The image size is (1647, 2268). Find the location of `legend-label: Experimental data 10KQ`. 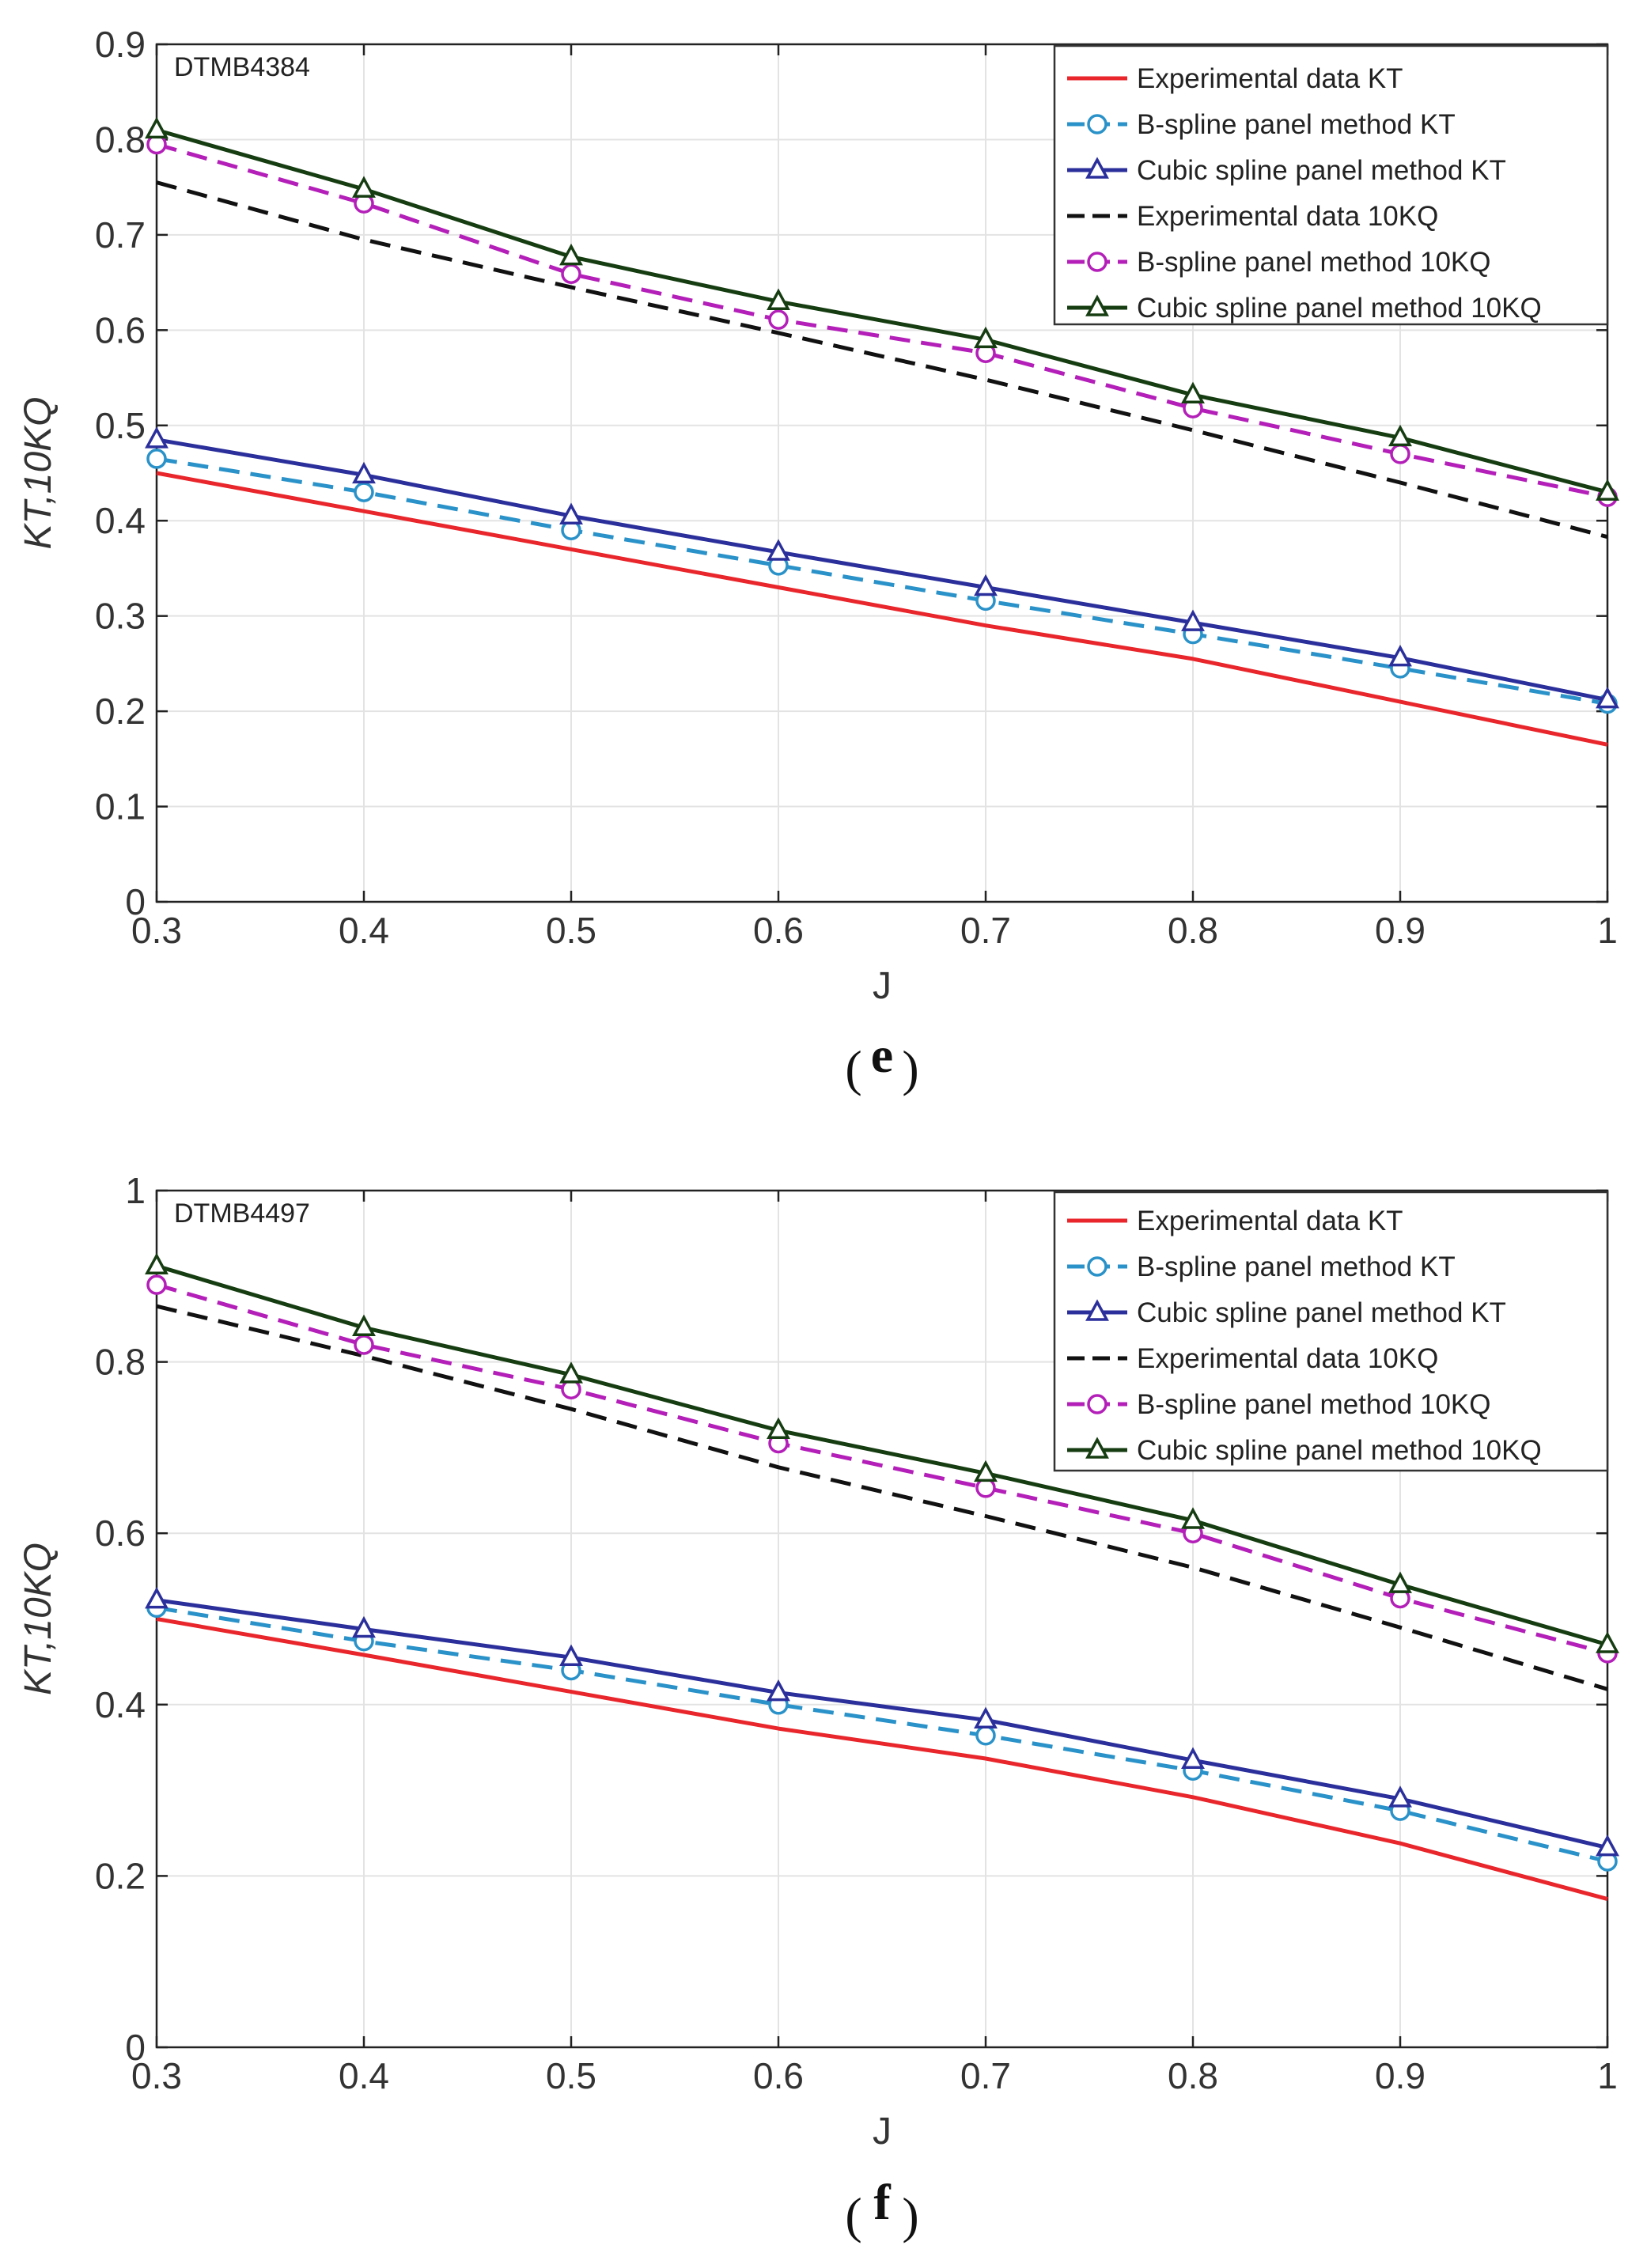

legend-label: Experimental data 10KQ is located at coordinates (1287, 1358).